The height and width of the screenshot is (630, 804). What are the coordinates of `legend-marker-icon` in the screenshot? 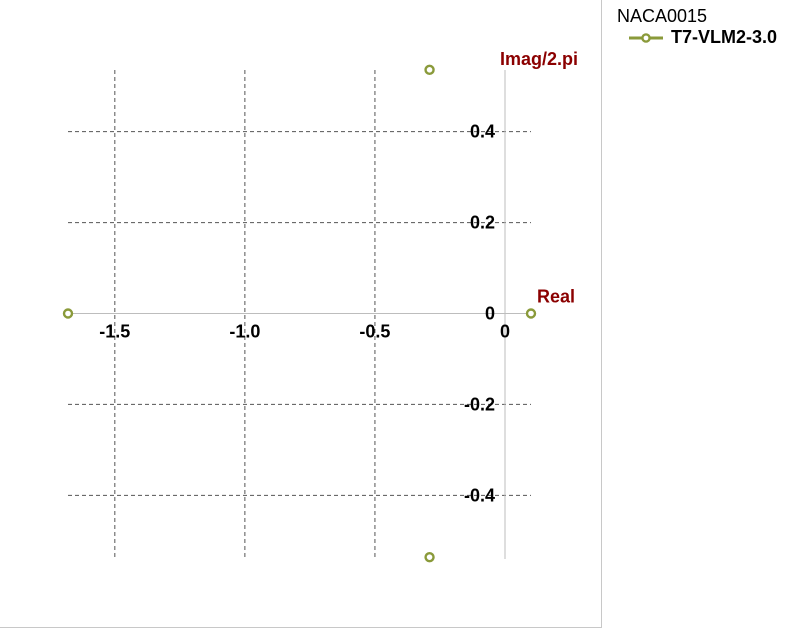 It's located at (646, 37).